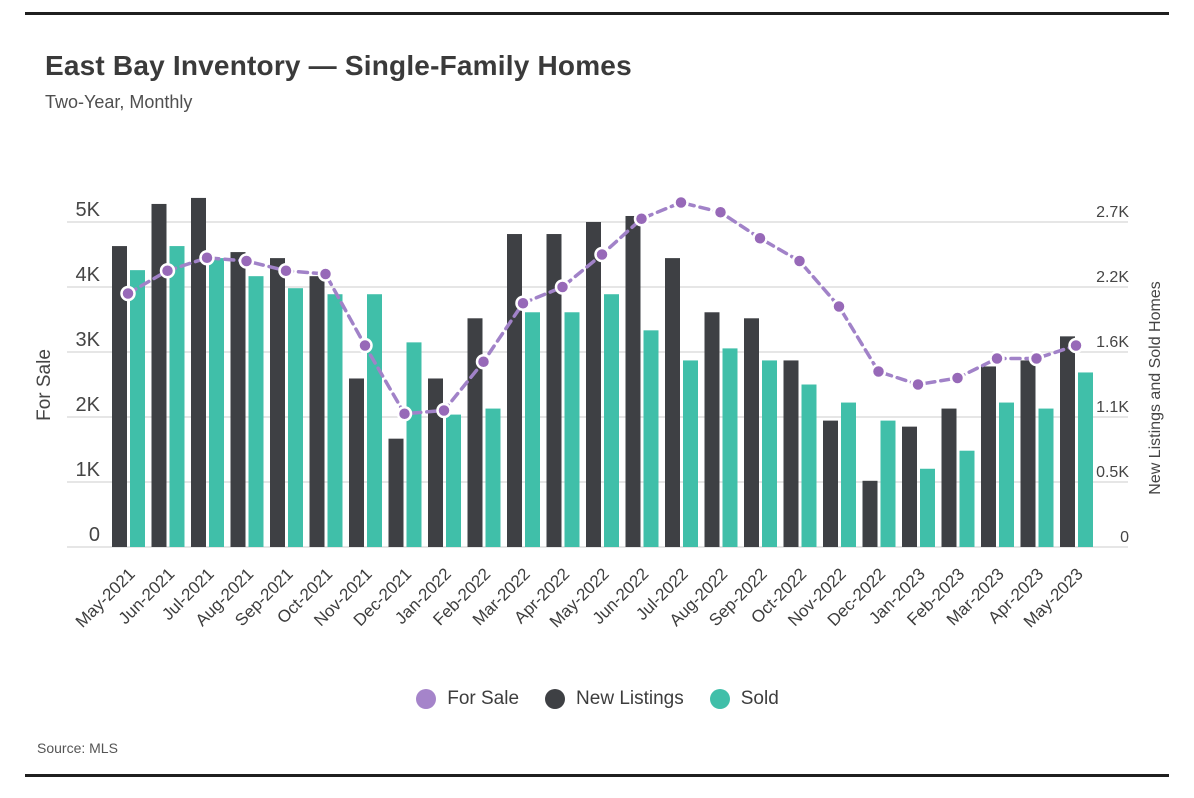 The width and height of the screenshot is (1194, 798). I want to click on left-axis-title: For Sale, so click(44, 385).